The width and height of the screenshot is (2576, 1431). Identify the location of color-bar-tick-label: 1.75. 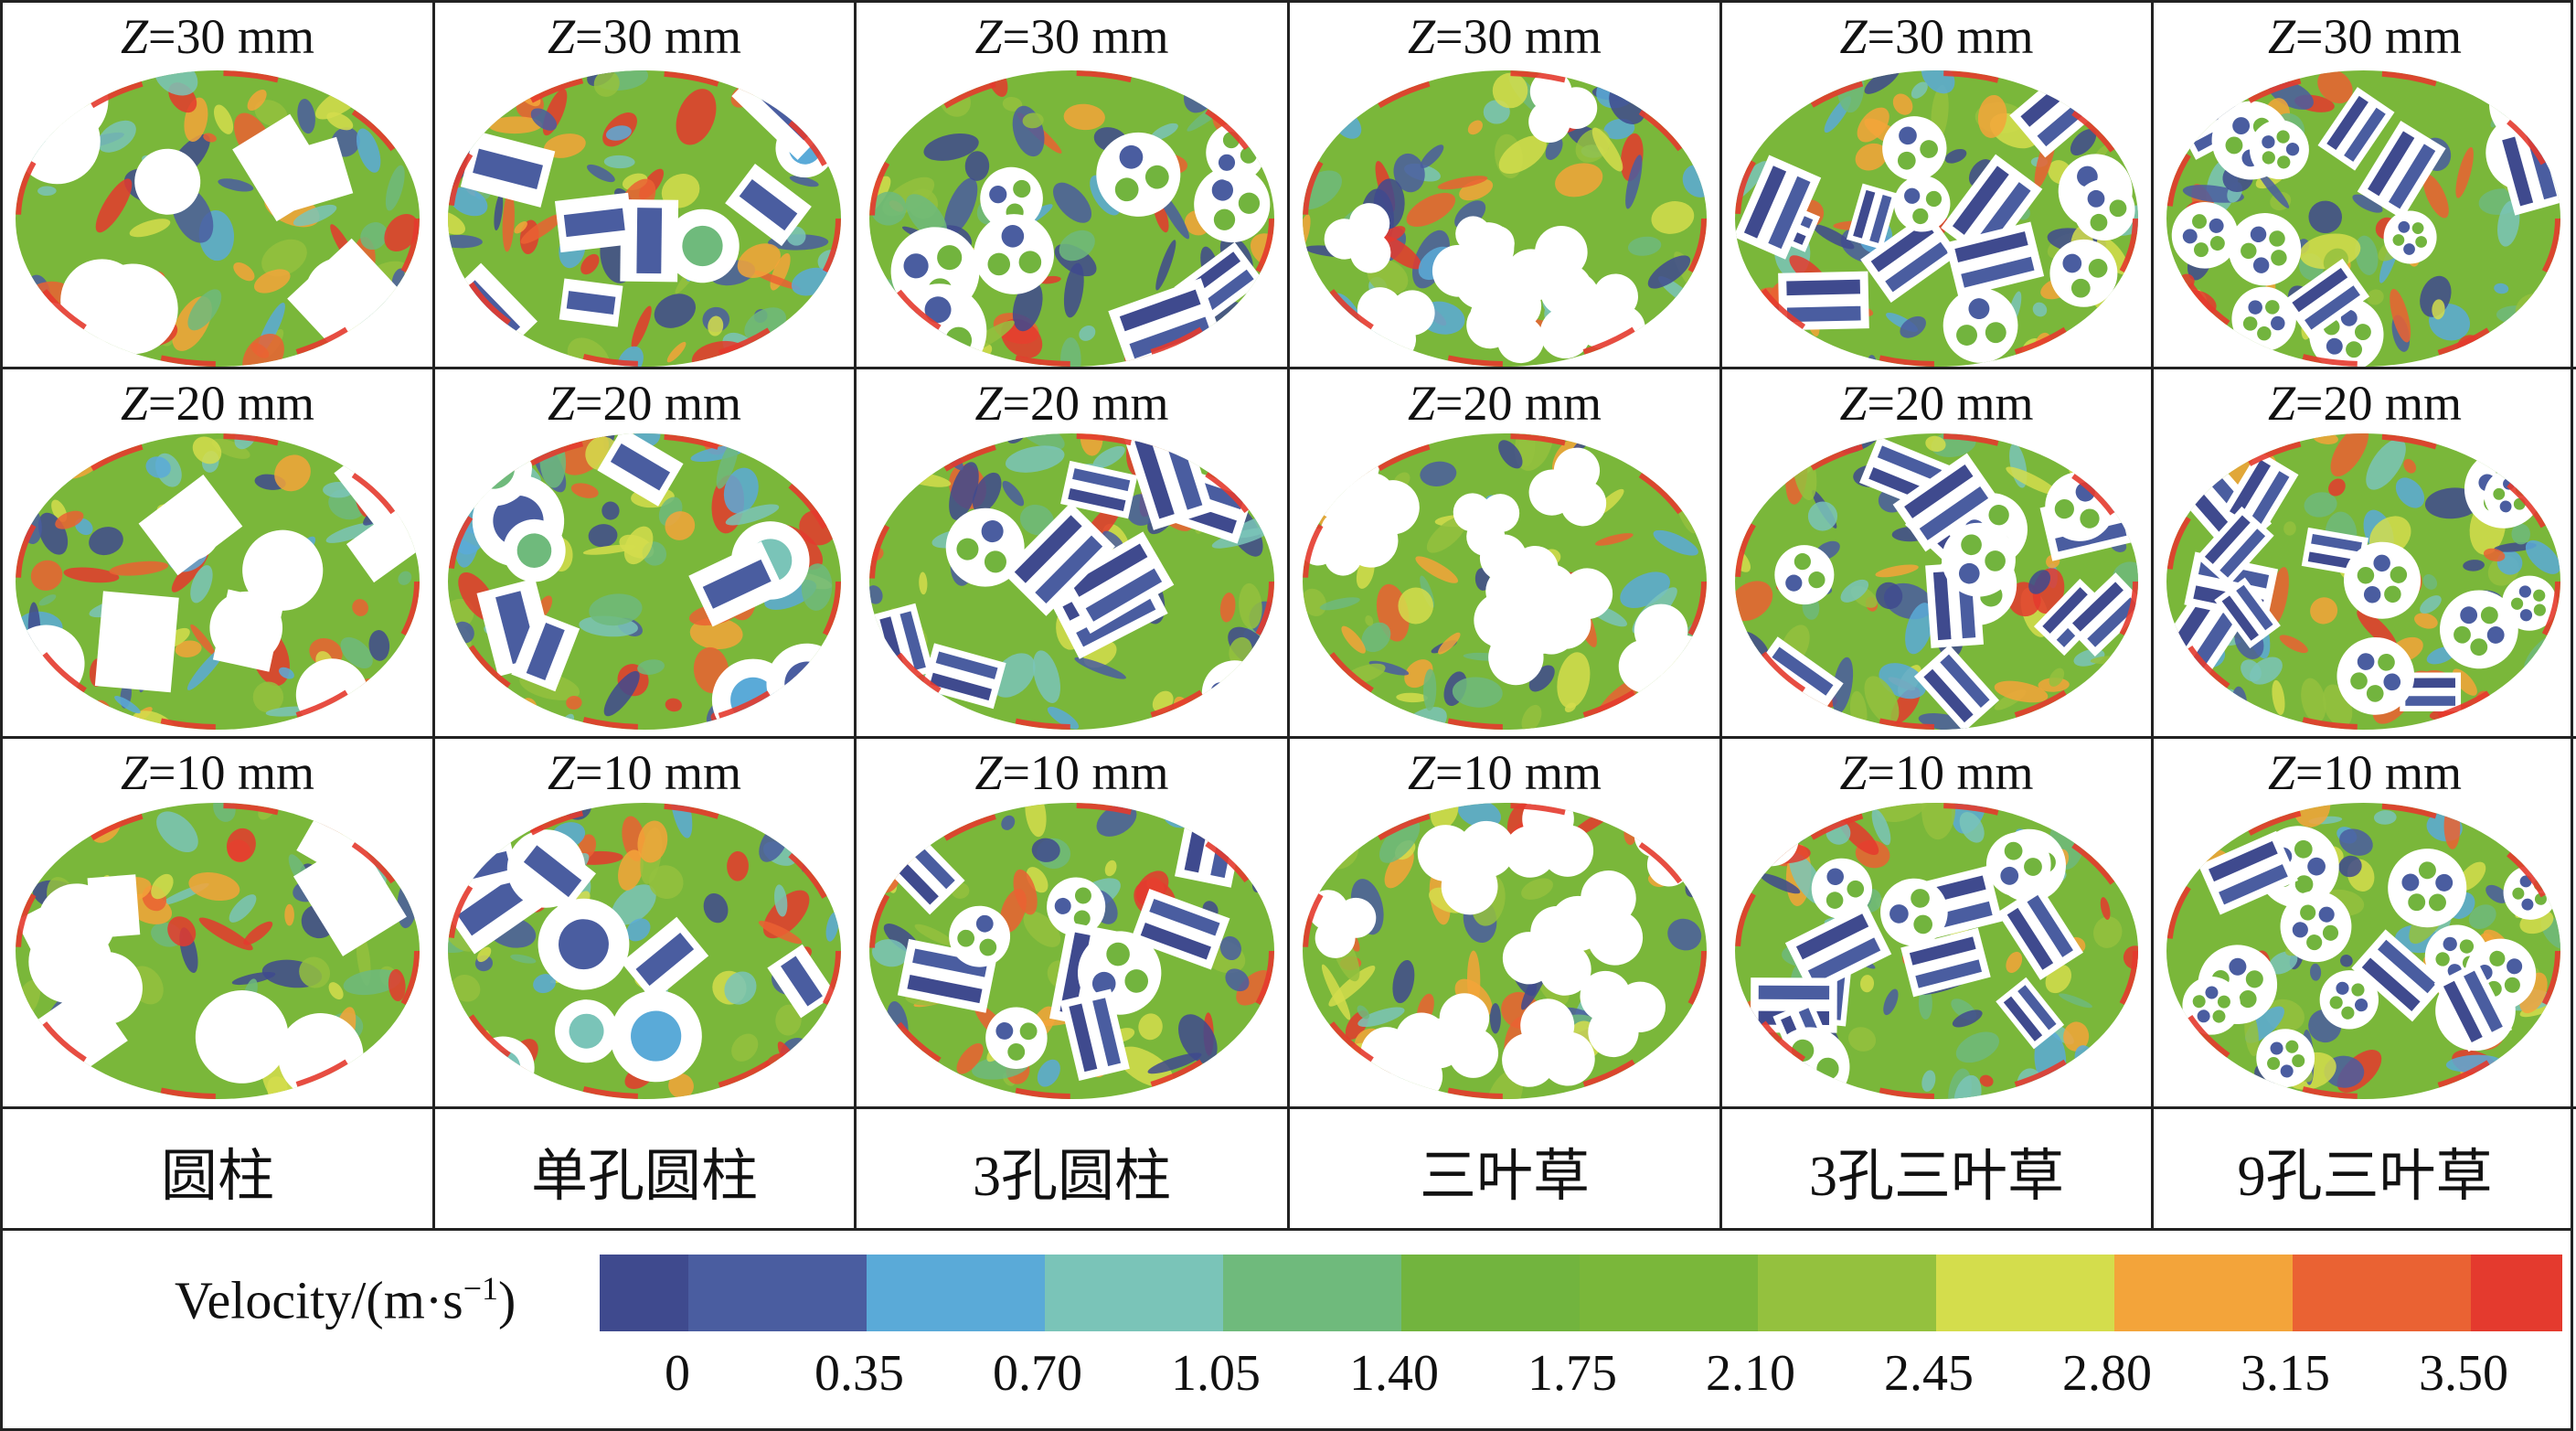
(1573, 1373).